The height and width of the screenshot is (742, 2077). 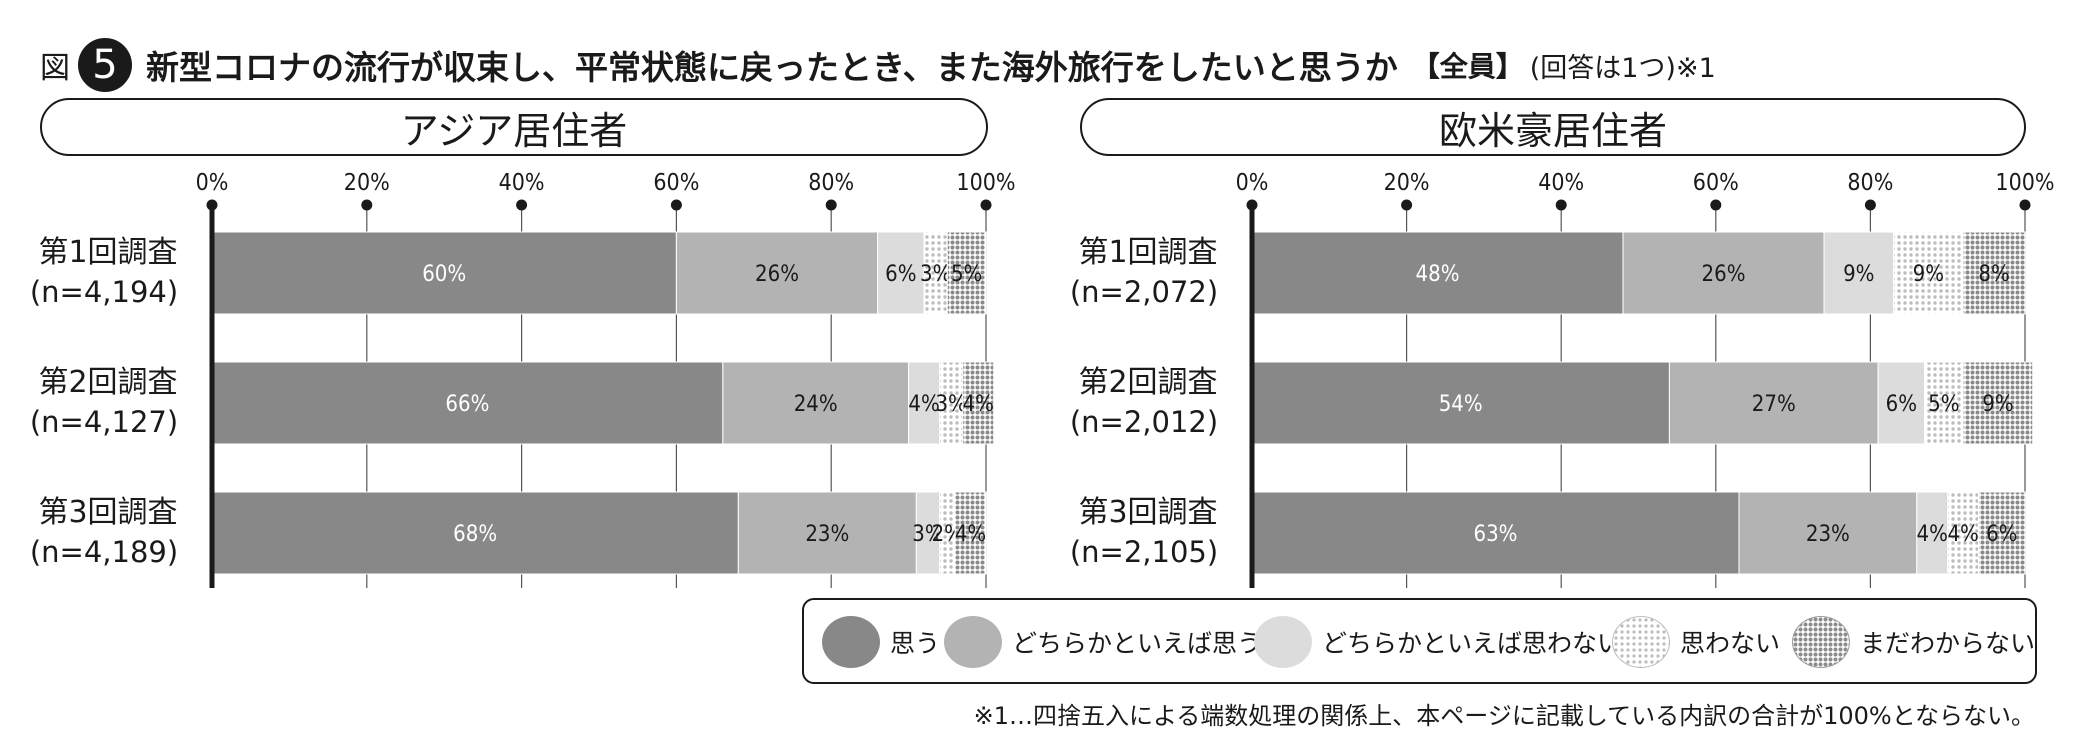 What do you see at coordinates (104, 422) in the screenshot?
I see `category-n-label: (n=4,127)` at bounding box center [104, 422].